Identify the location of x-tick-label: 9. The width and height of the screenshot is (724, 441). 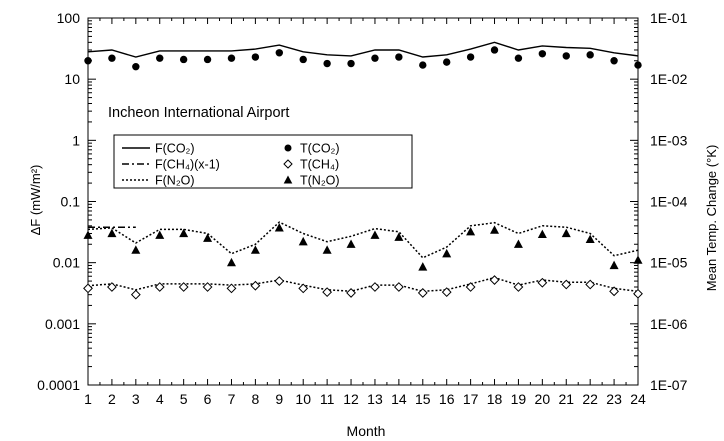
(279, 399).